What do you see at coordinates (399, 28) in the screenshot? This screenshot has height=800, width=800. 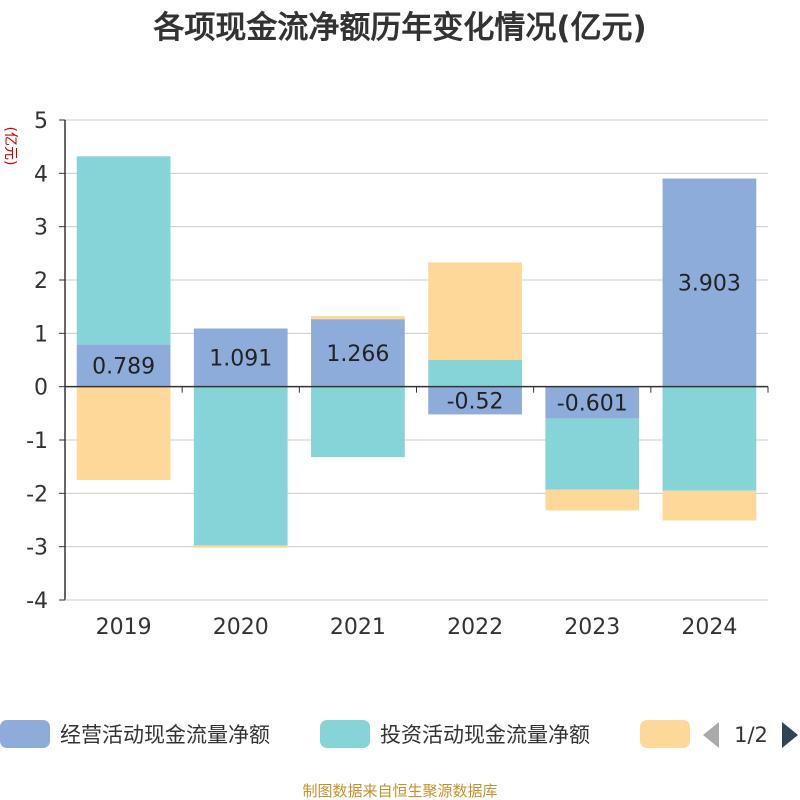 I see `chart-title: 各项现金流净额历年变化情况(亿元)` at bounding box center [399, 28].